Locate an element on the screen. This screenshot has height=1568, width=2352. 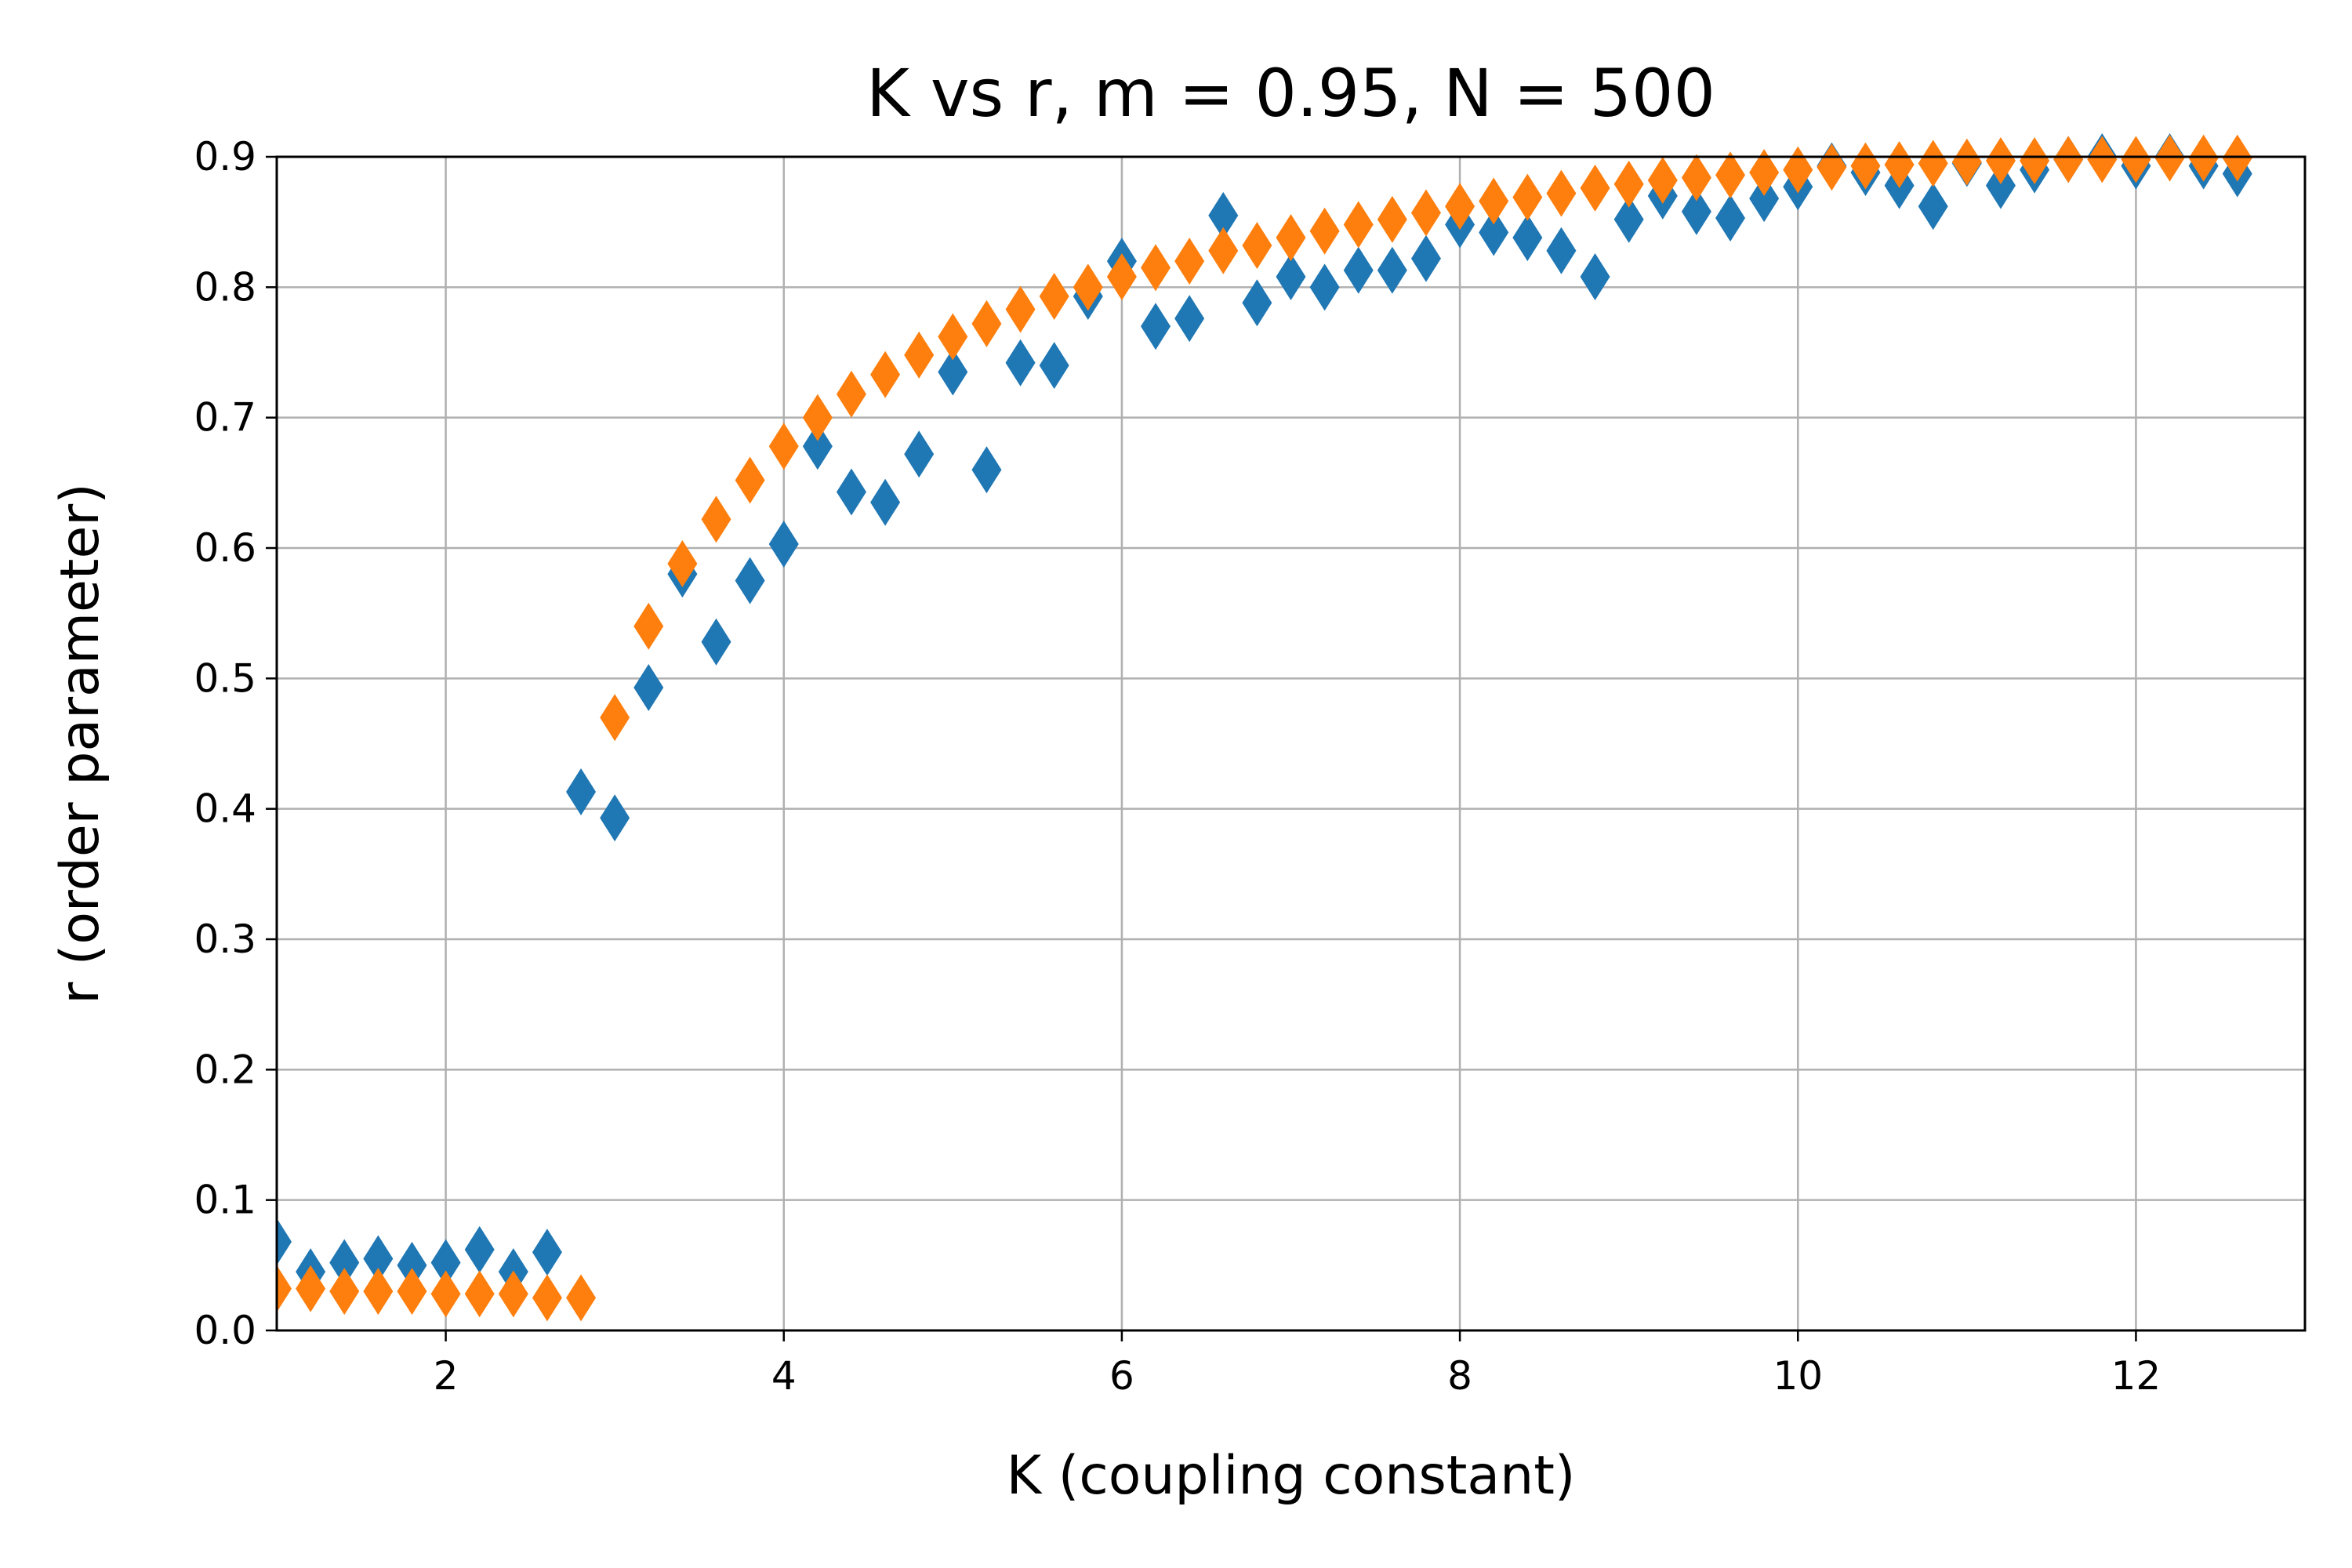
y-tick-label: 0.8 is located at coordinates (225, 287).